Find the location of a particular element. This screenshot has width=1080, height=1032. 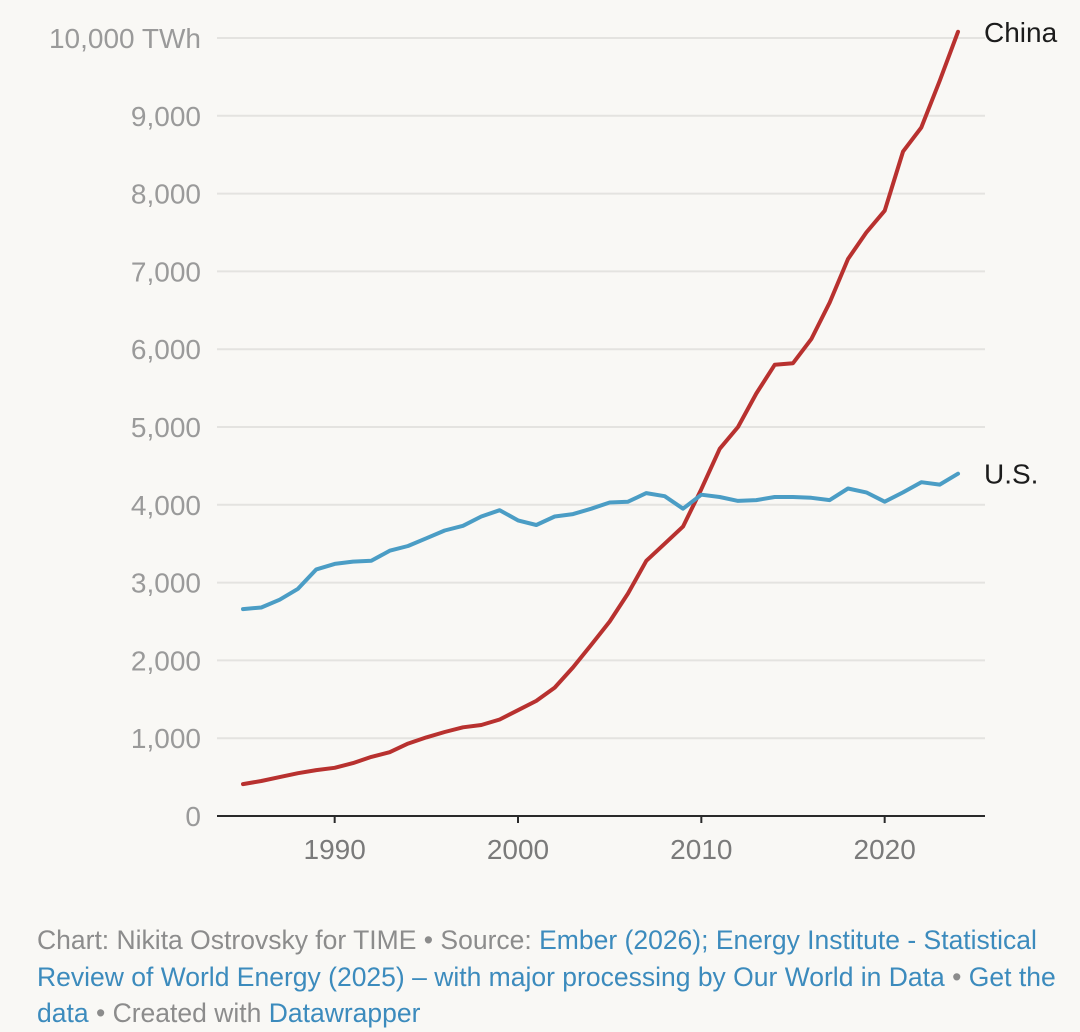

x-axis-ticks: 1990 2000 2010 2020 is located at coordinates (610, 840).